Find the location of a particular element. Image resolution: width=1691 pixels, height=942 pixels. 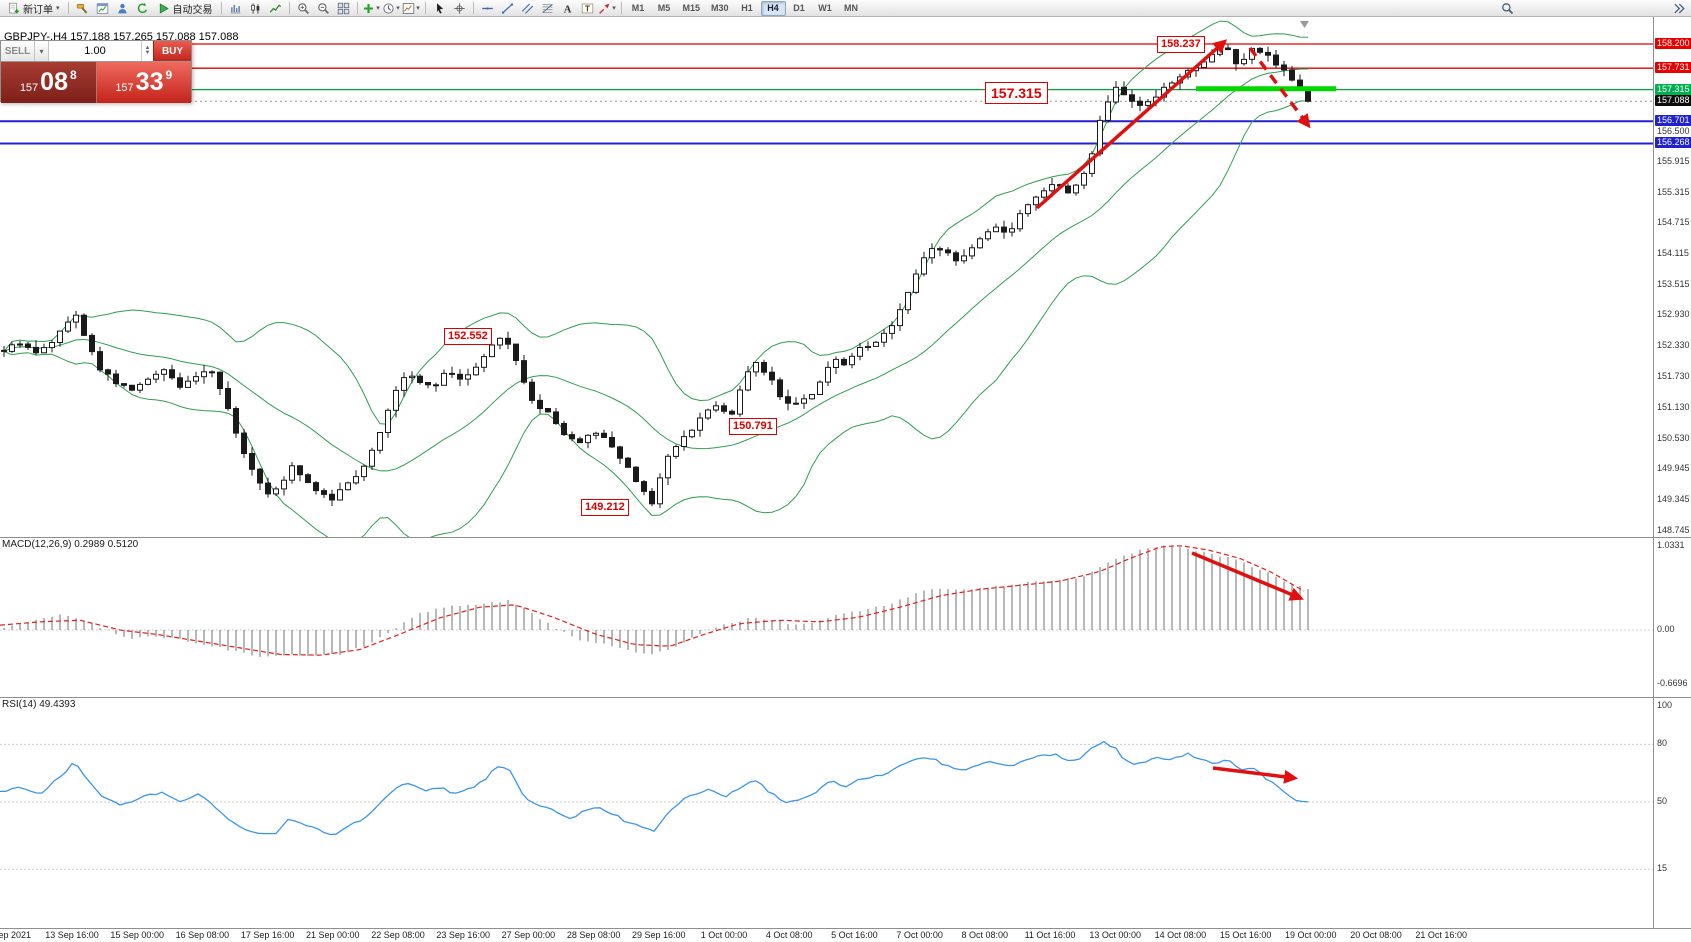

bar-chart-icon is located at coordinates (235, 8).